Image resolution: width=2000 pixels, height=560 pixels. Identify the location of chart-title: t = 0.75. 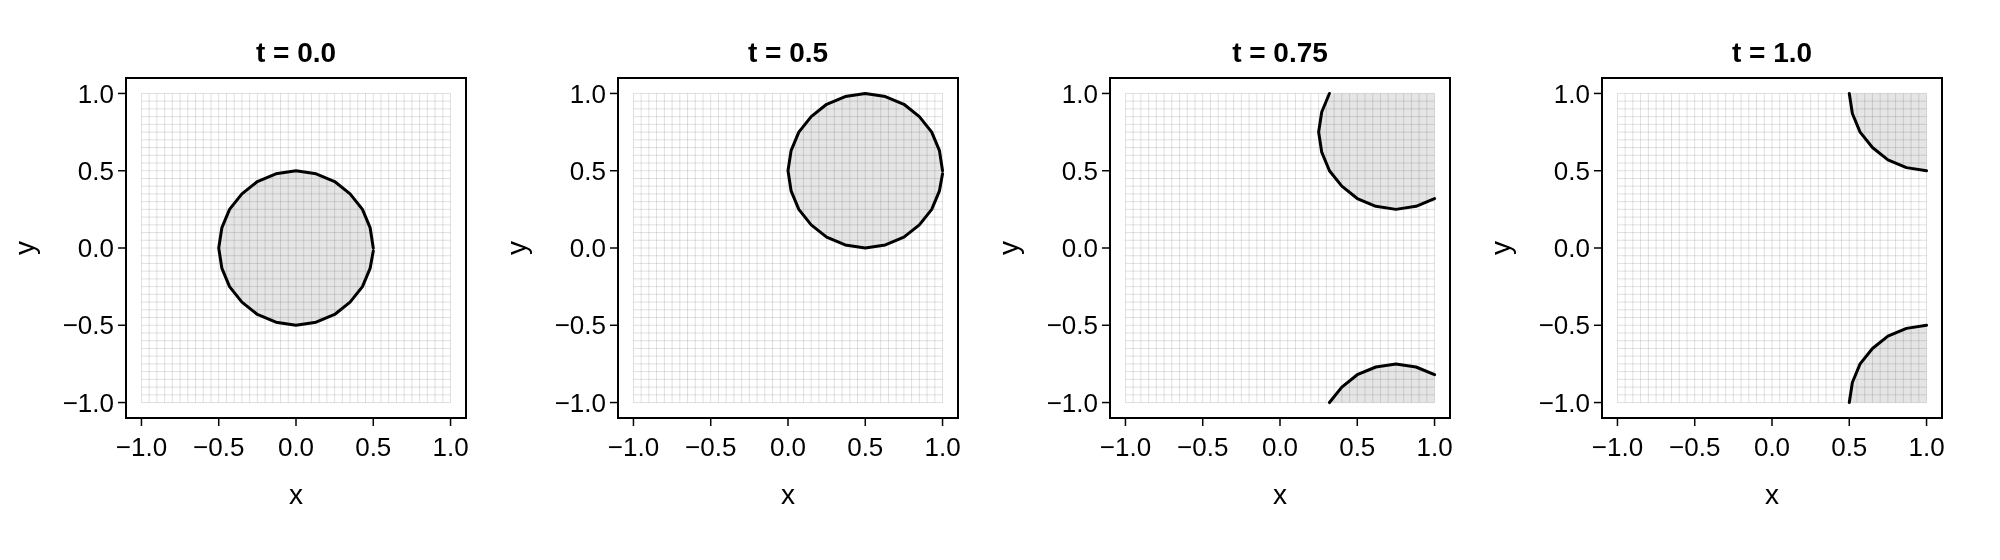
(1280, 52).